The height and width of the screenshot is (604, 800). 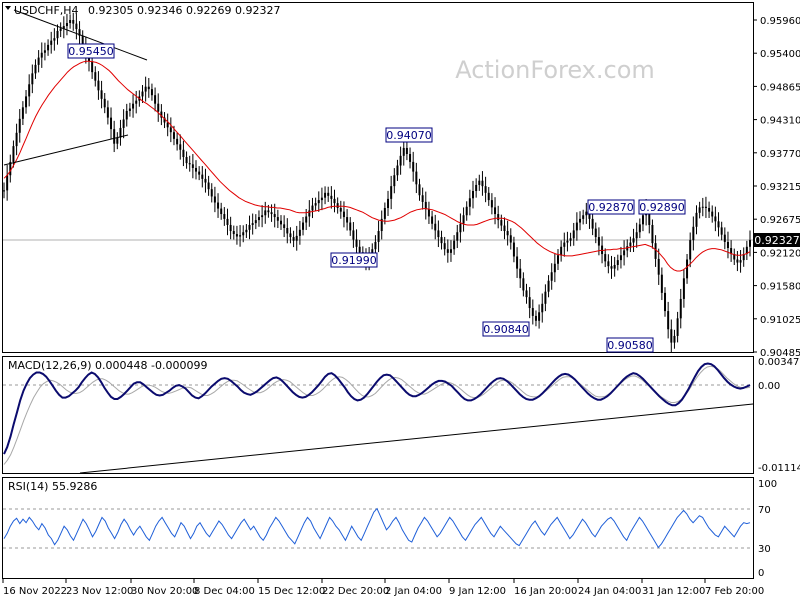 I want to click on macd-tick-label: 0.003472, so click(x=779, y=362).